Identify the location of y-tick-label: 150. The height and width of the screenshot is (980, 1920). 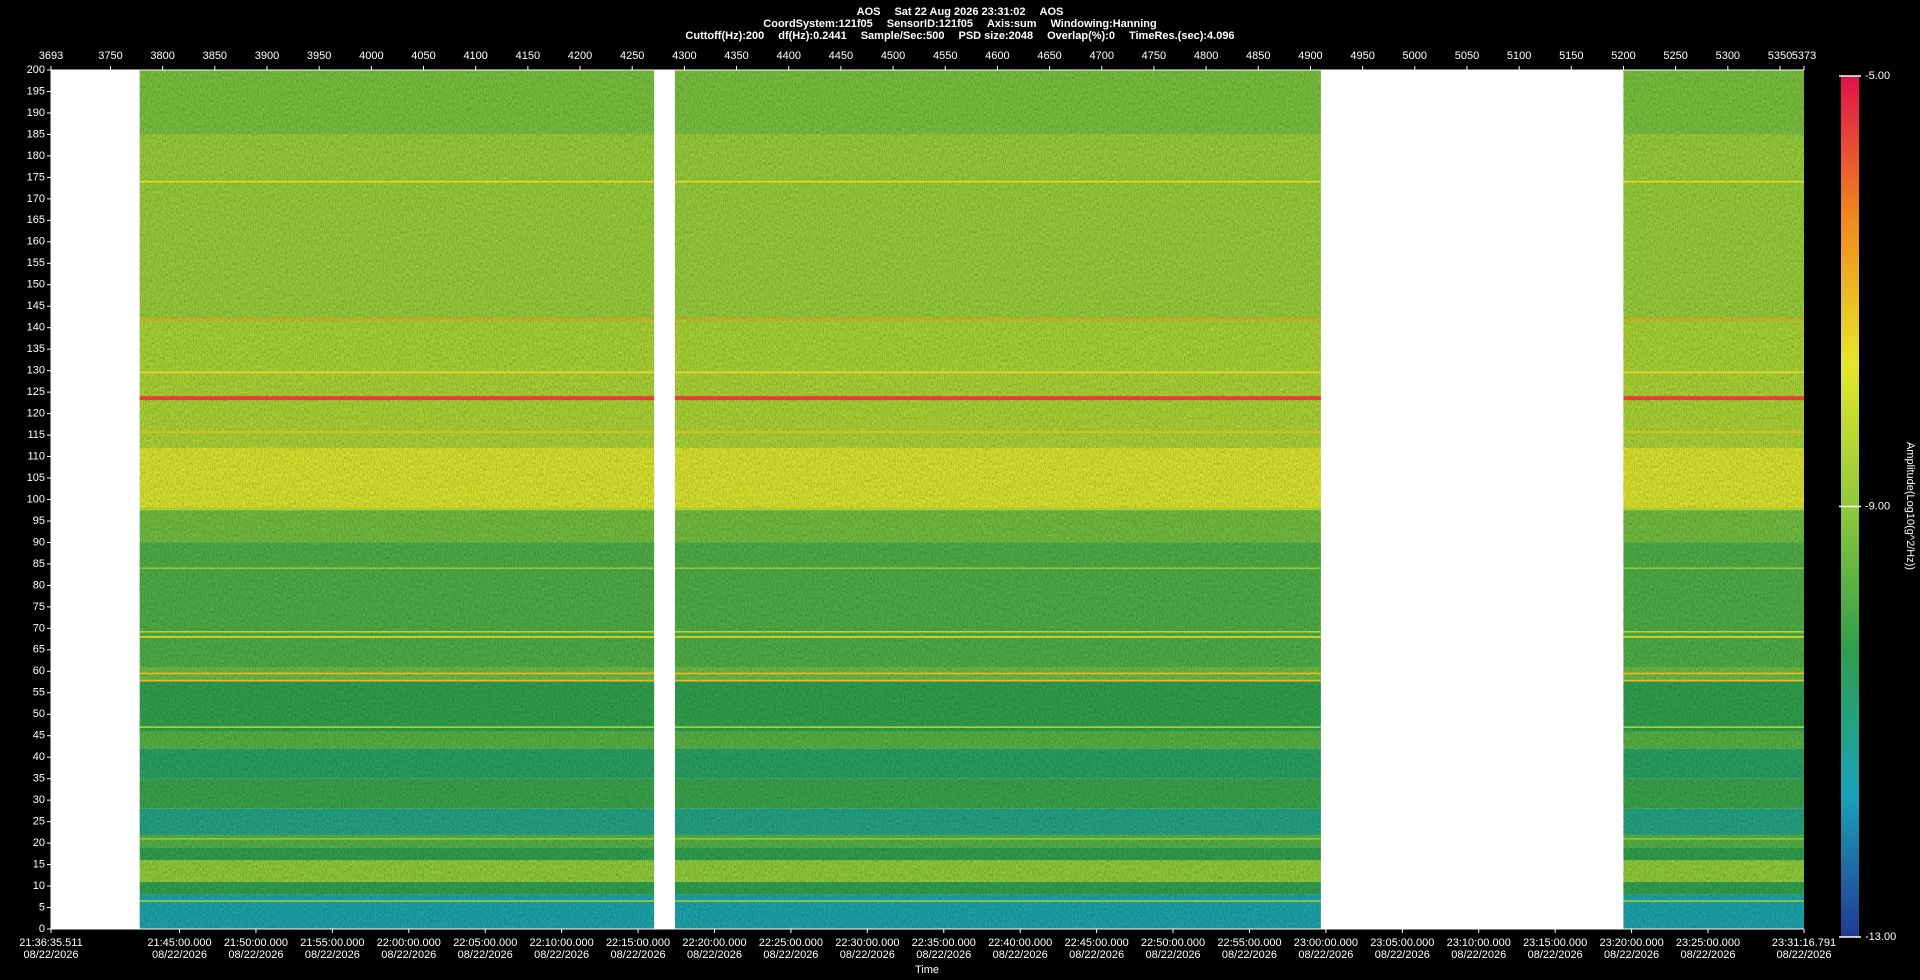
(36, 285).